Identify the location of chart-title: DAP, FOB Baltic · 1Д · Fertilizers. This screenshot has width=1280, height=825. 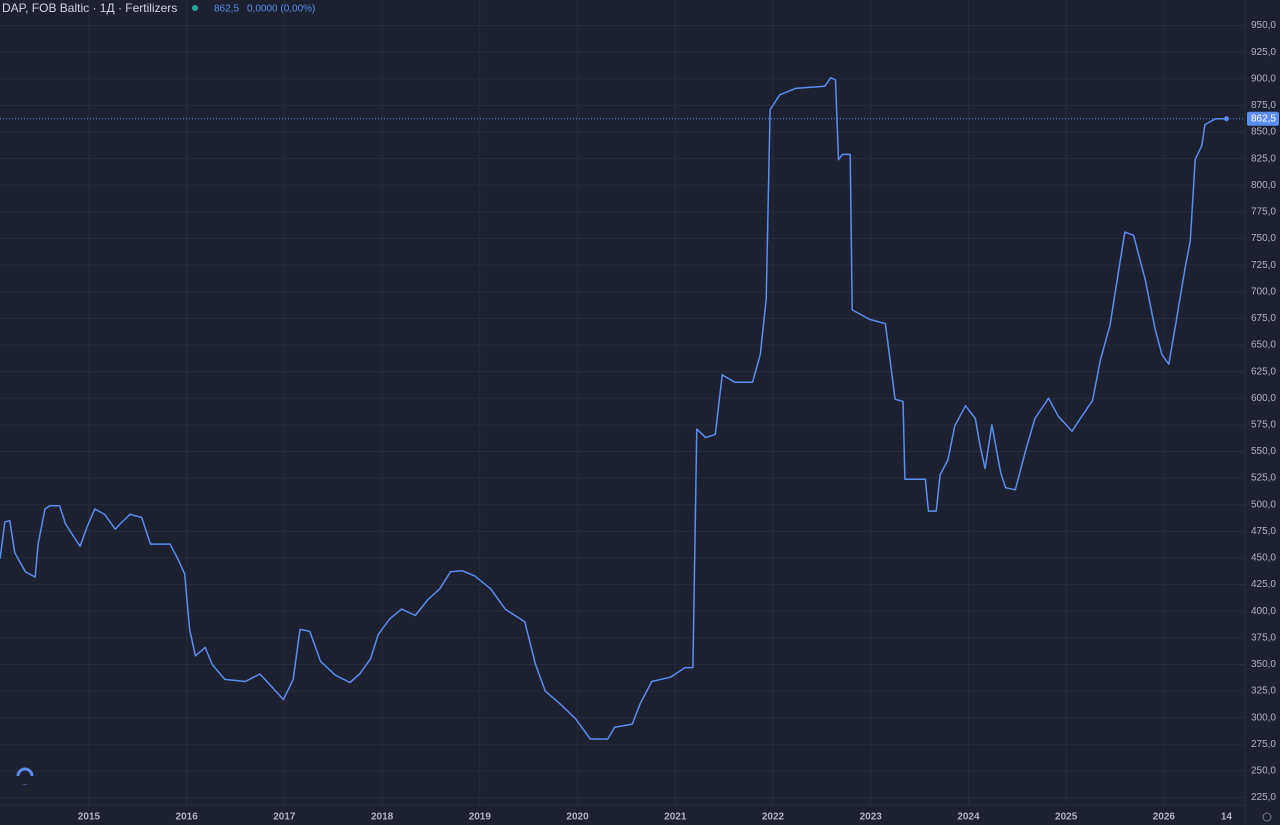
(89, 8).